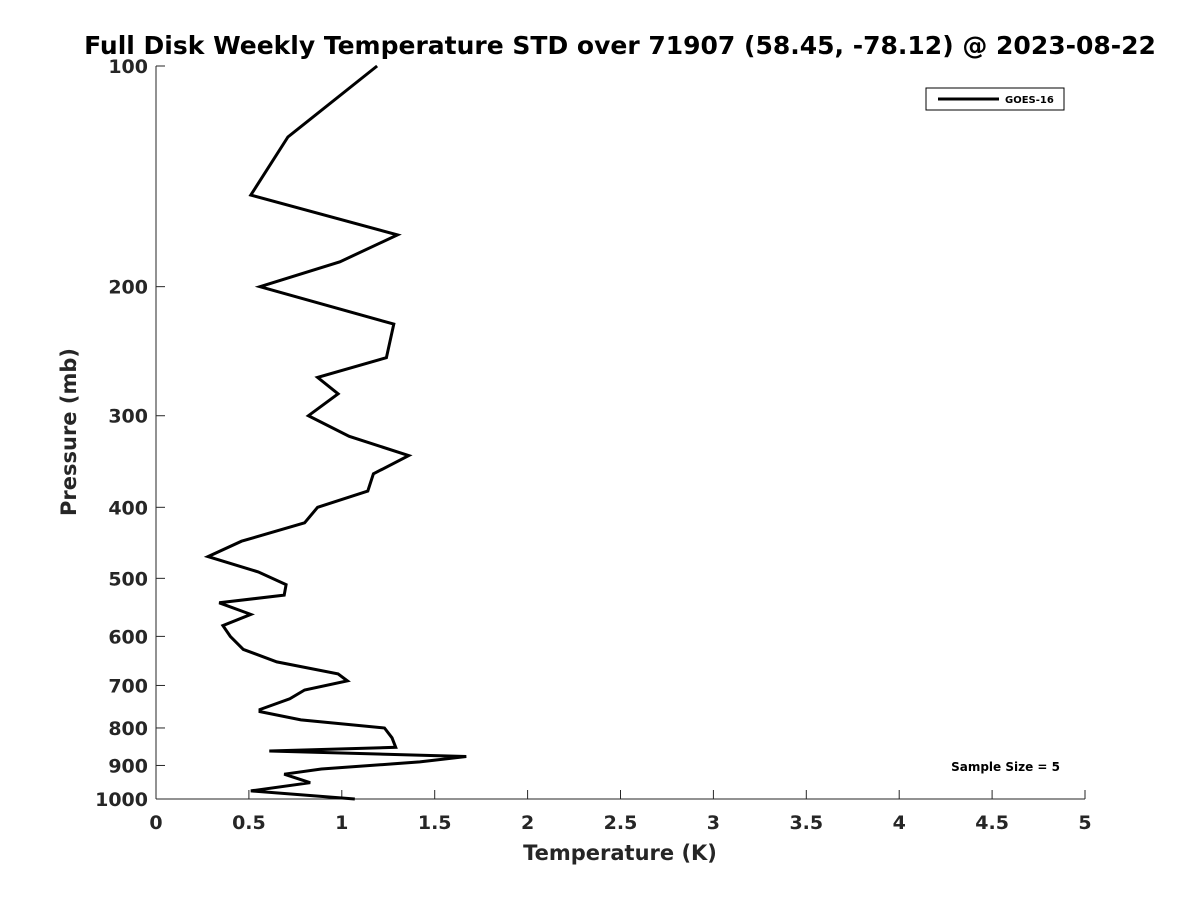  I want to click on sample-size-annotation: Sample Size = 5, so click(1005, 767).